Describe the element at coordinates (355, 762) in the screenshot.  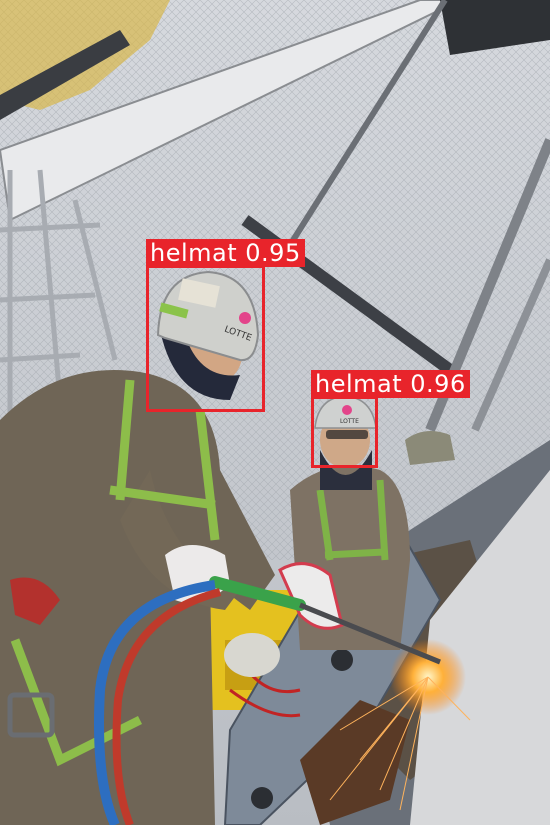
I see `burn-mark` at that location.